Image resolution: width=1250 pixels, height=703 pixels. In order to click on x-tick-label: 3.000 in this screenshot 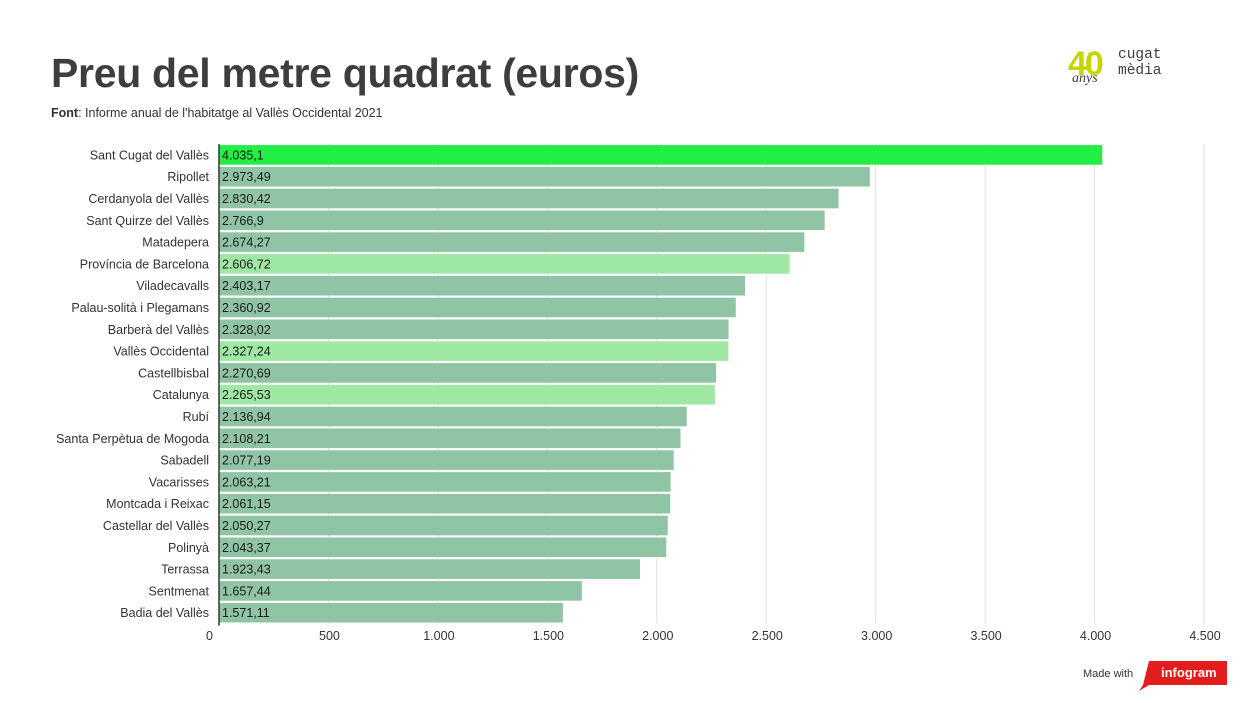, I will do `click(876, 636)`.